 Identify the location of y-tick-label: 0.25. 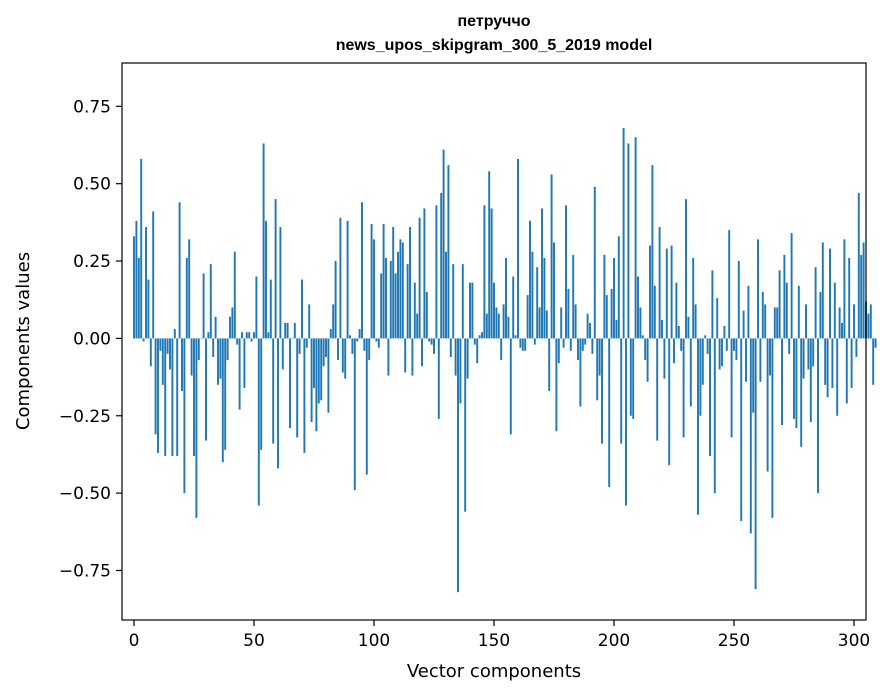
(92, 262).